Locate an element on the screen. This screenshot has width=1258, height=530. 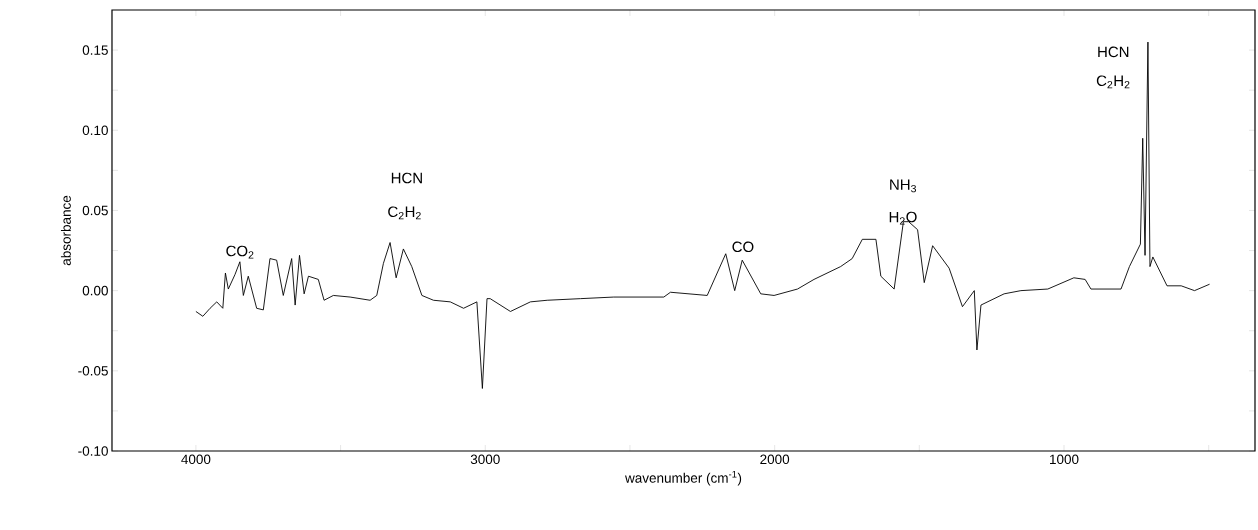
y-axis-title: absorbance is located at coordinates (65, 230).